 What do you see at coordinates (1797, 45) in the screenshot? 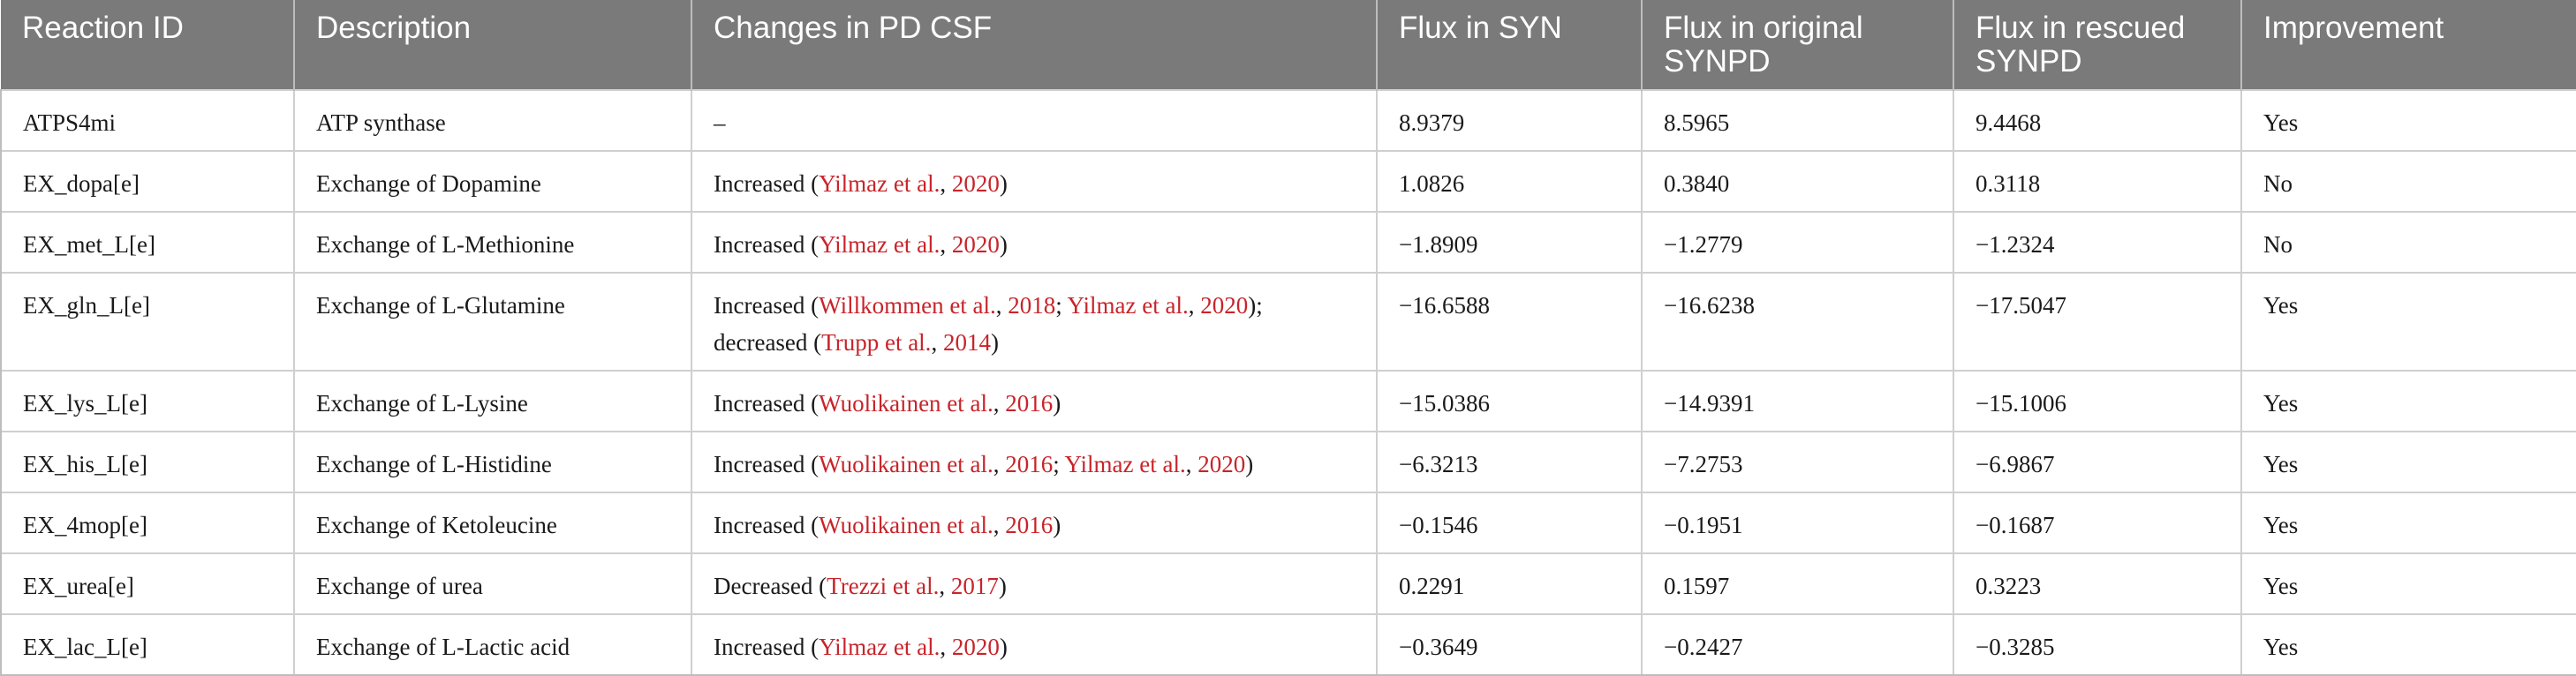
I see `header-flux-original-synpd: Flux in original SYNPD` at bounding box center [1797, 45].